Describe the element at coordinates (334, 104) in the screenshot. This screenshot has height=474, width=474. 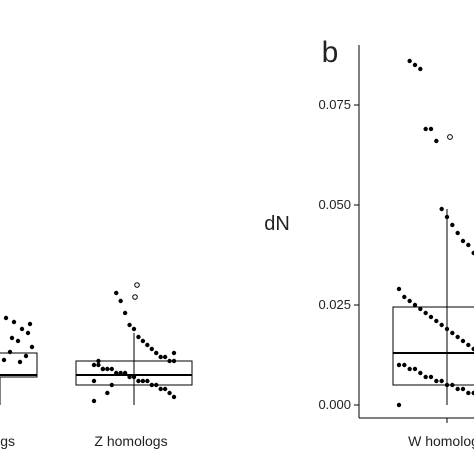
I see `y-tick-label: 0.075` at that location.